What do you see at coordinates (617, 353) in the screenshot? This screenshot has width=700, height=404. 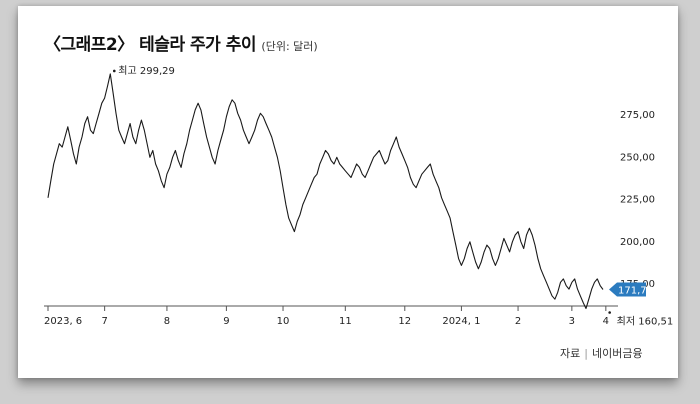 I see `source-name: 네이버금융` at bounding box center [617, 353].